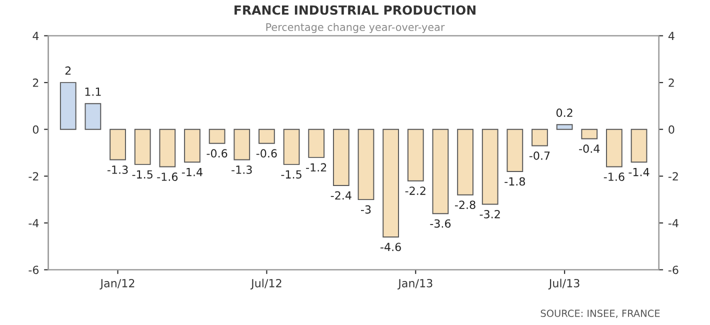 The width and height of the screenshot is (710, 325). Describe the element at coordinates (465, 205) in the screenshot. I see `data-label: -2.8` at that location.